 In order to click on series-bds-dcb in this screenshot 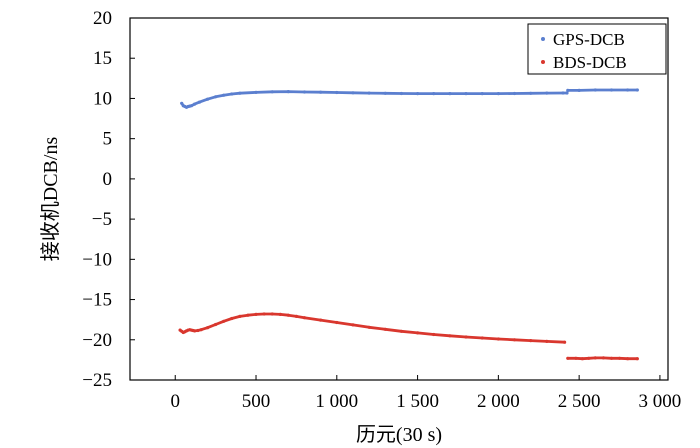, I will do `click(408, 336)`.